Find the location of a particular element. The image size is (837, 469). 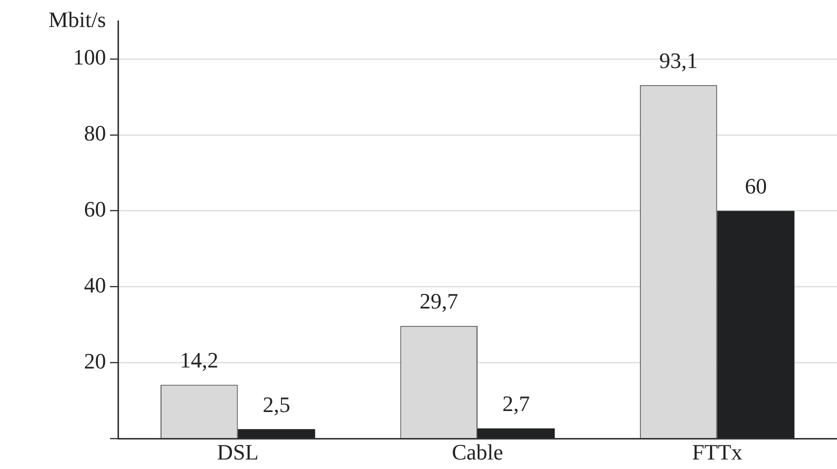

y-tick-label: 20 is located at coordinates (95, 361).